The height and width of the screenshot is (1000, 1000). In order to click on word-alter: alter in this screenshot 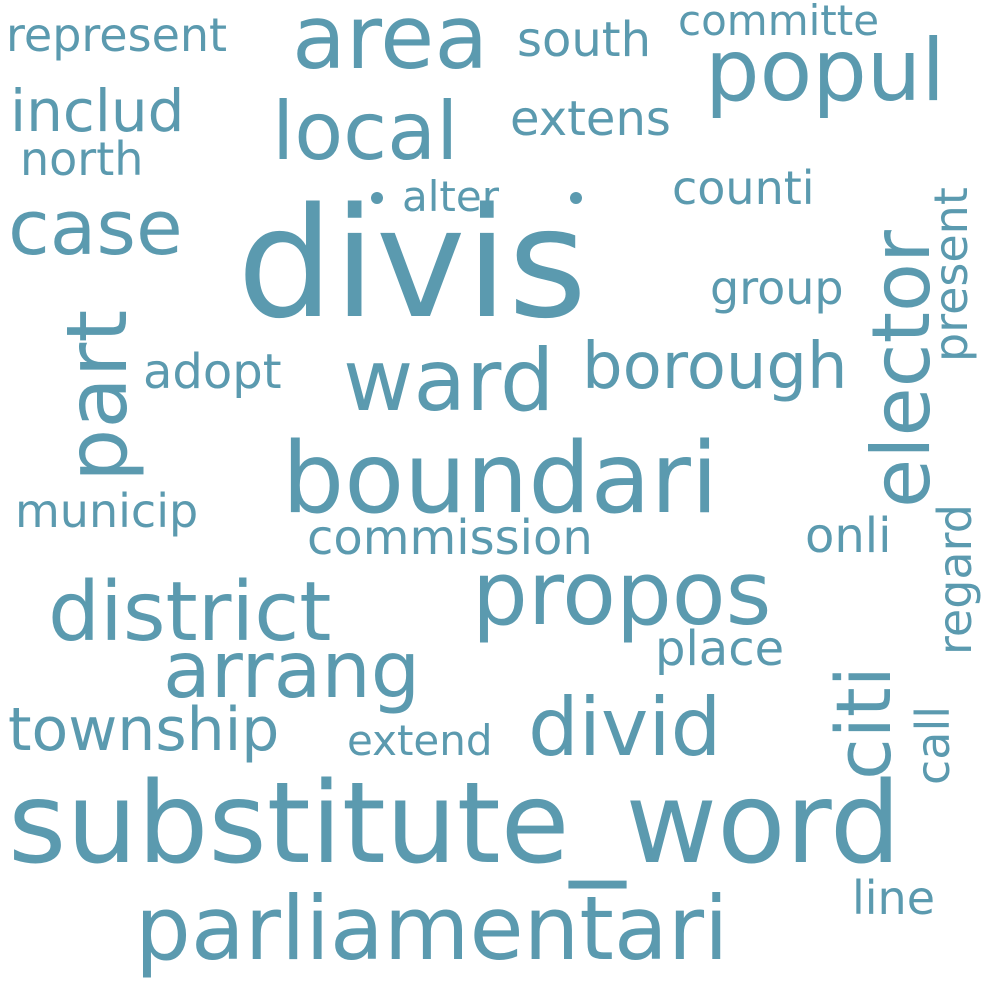, I will do `click(450, 196)`.